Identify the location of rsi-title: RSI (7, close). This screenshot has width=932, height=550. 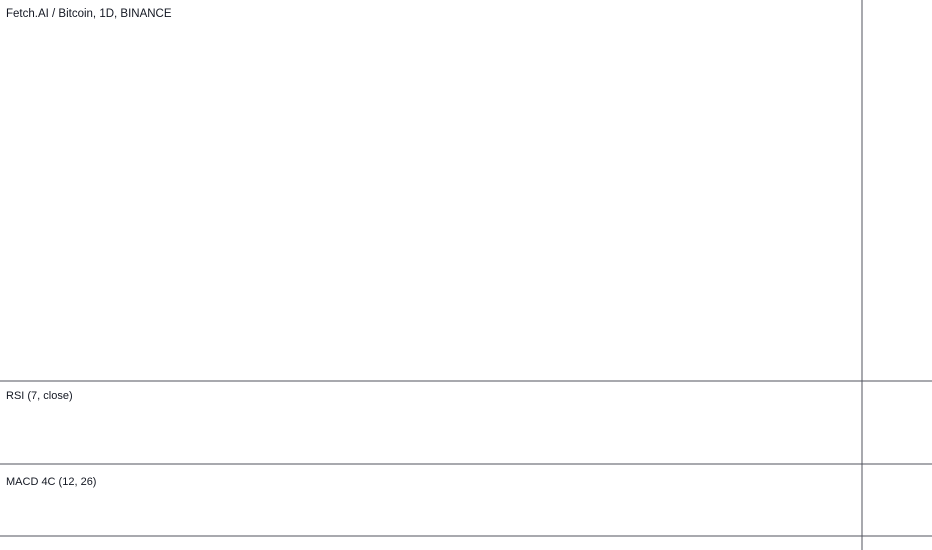
(39, 396).